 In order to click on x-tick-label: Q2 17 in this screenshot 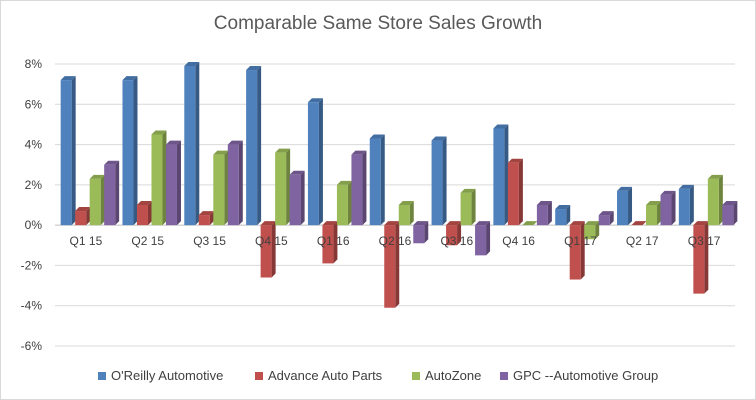, I will do `click(642, 241)`.